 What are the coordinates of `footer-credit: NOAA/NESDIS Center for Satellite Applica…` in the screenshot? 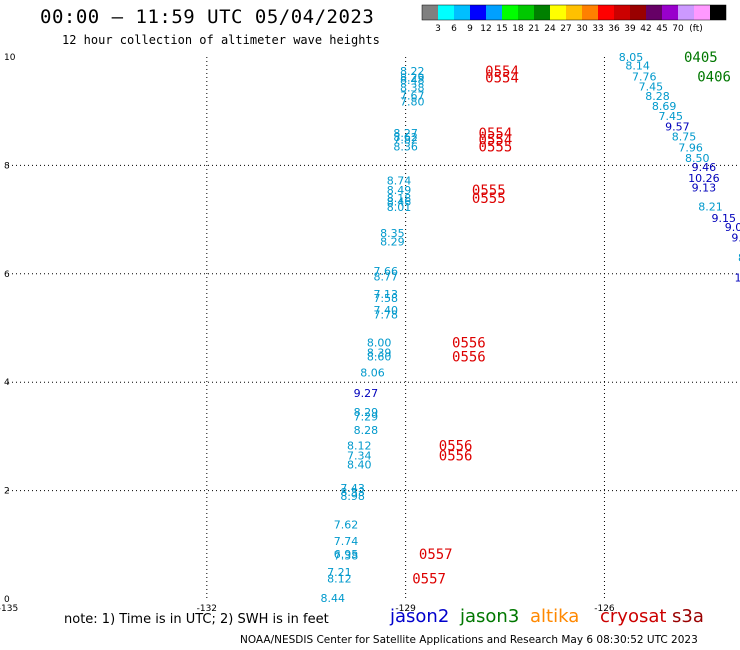 It's located at (469, 640).